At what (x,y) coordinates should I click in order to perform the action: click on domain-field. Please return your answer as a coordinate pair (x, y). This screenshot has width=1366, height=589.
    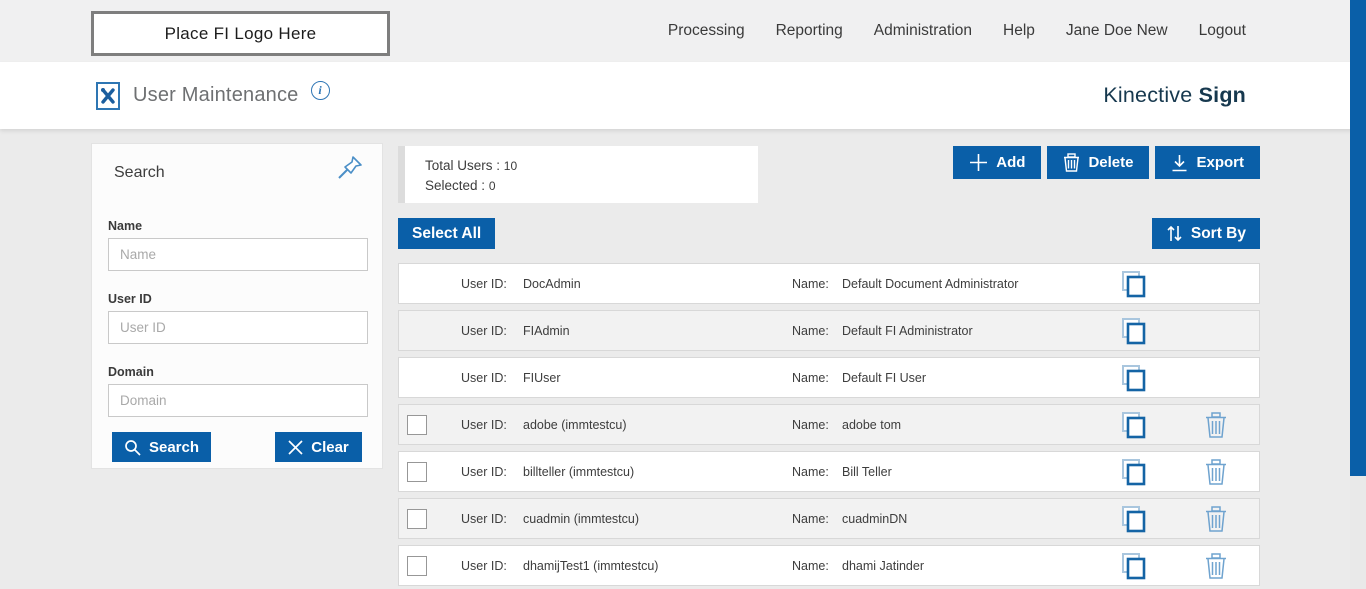
    Looking at the image, I should click on (238, 400).